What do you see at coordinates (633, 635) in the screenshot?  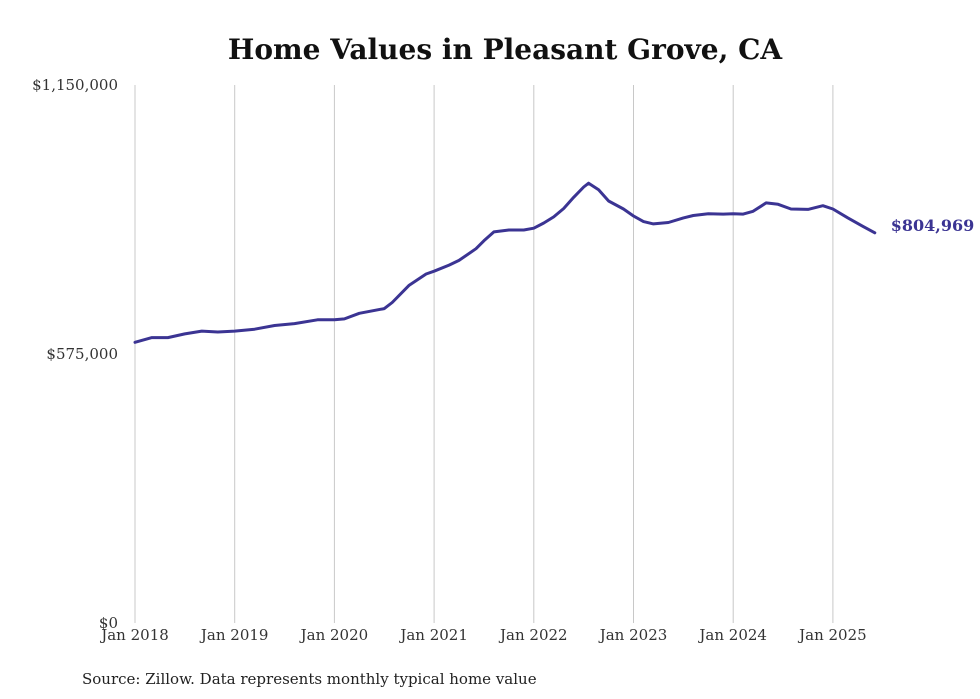 I see `x-tick-label-5: Jan 2023` at bounding box center [633, 635].